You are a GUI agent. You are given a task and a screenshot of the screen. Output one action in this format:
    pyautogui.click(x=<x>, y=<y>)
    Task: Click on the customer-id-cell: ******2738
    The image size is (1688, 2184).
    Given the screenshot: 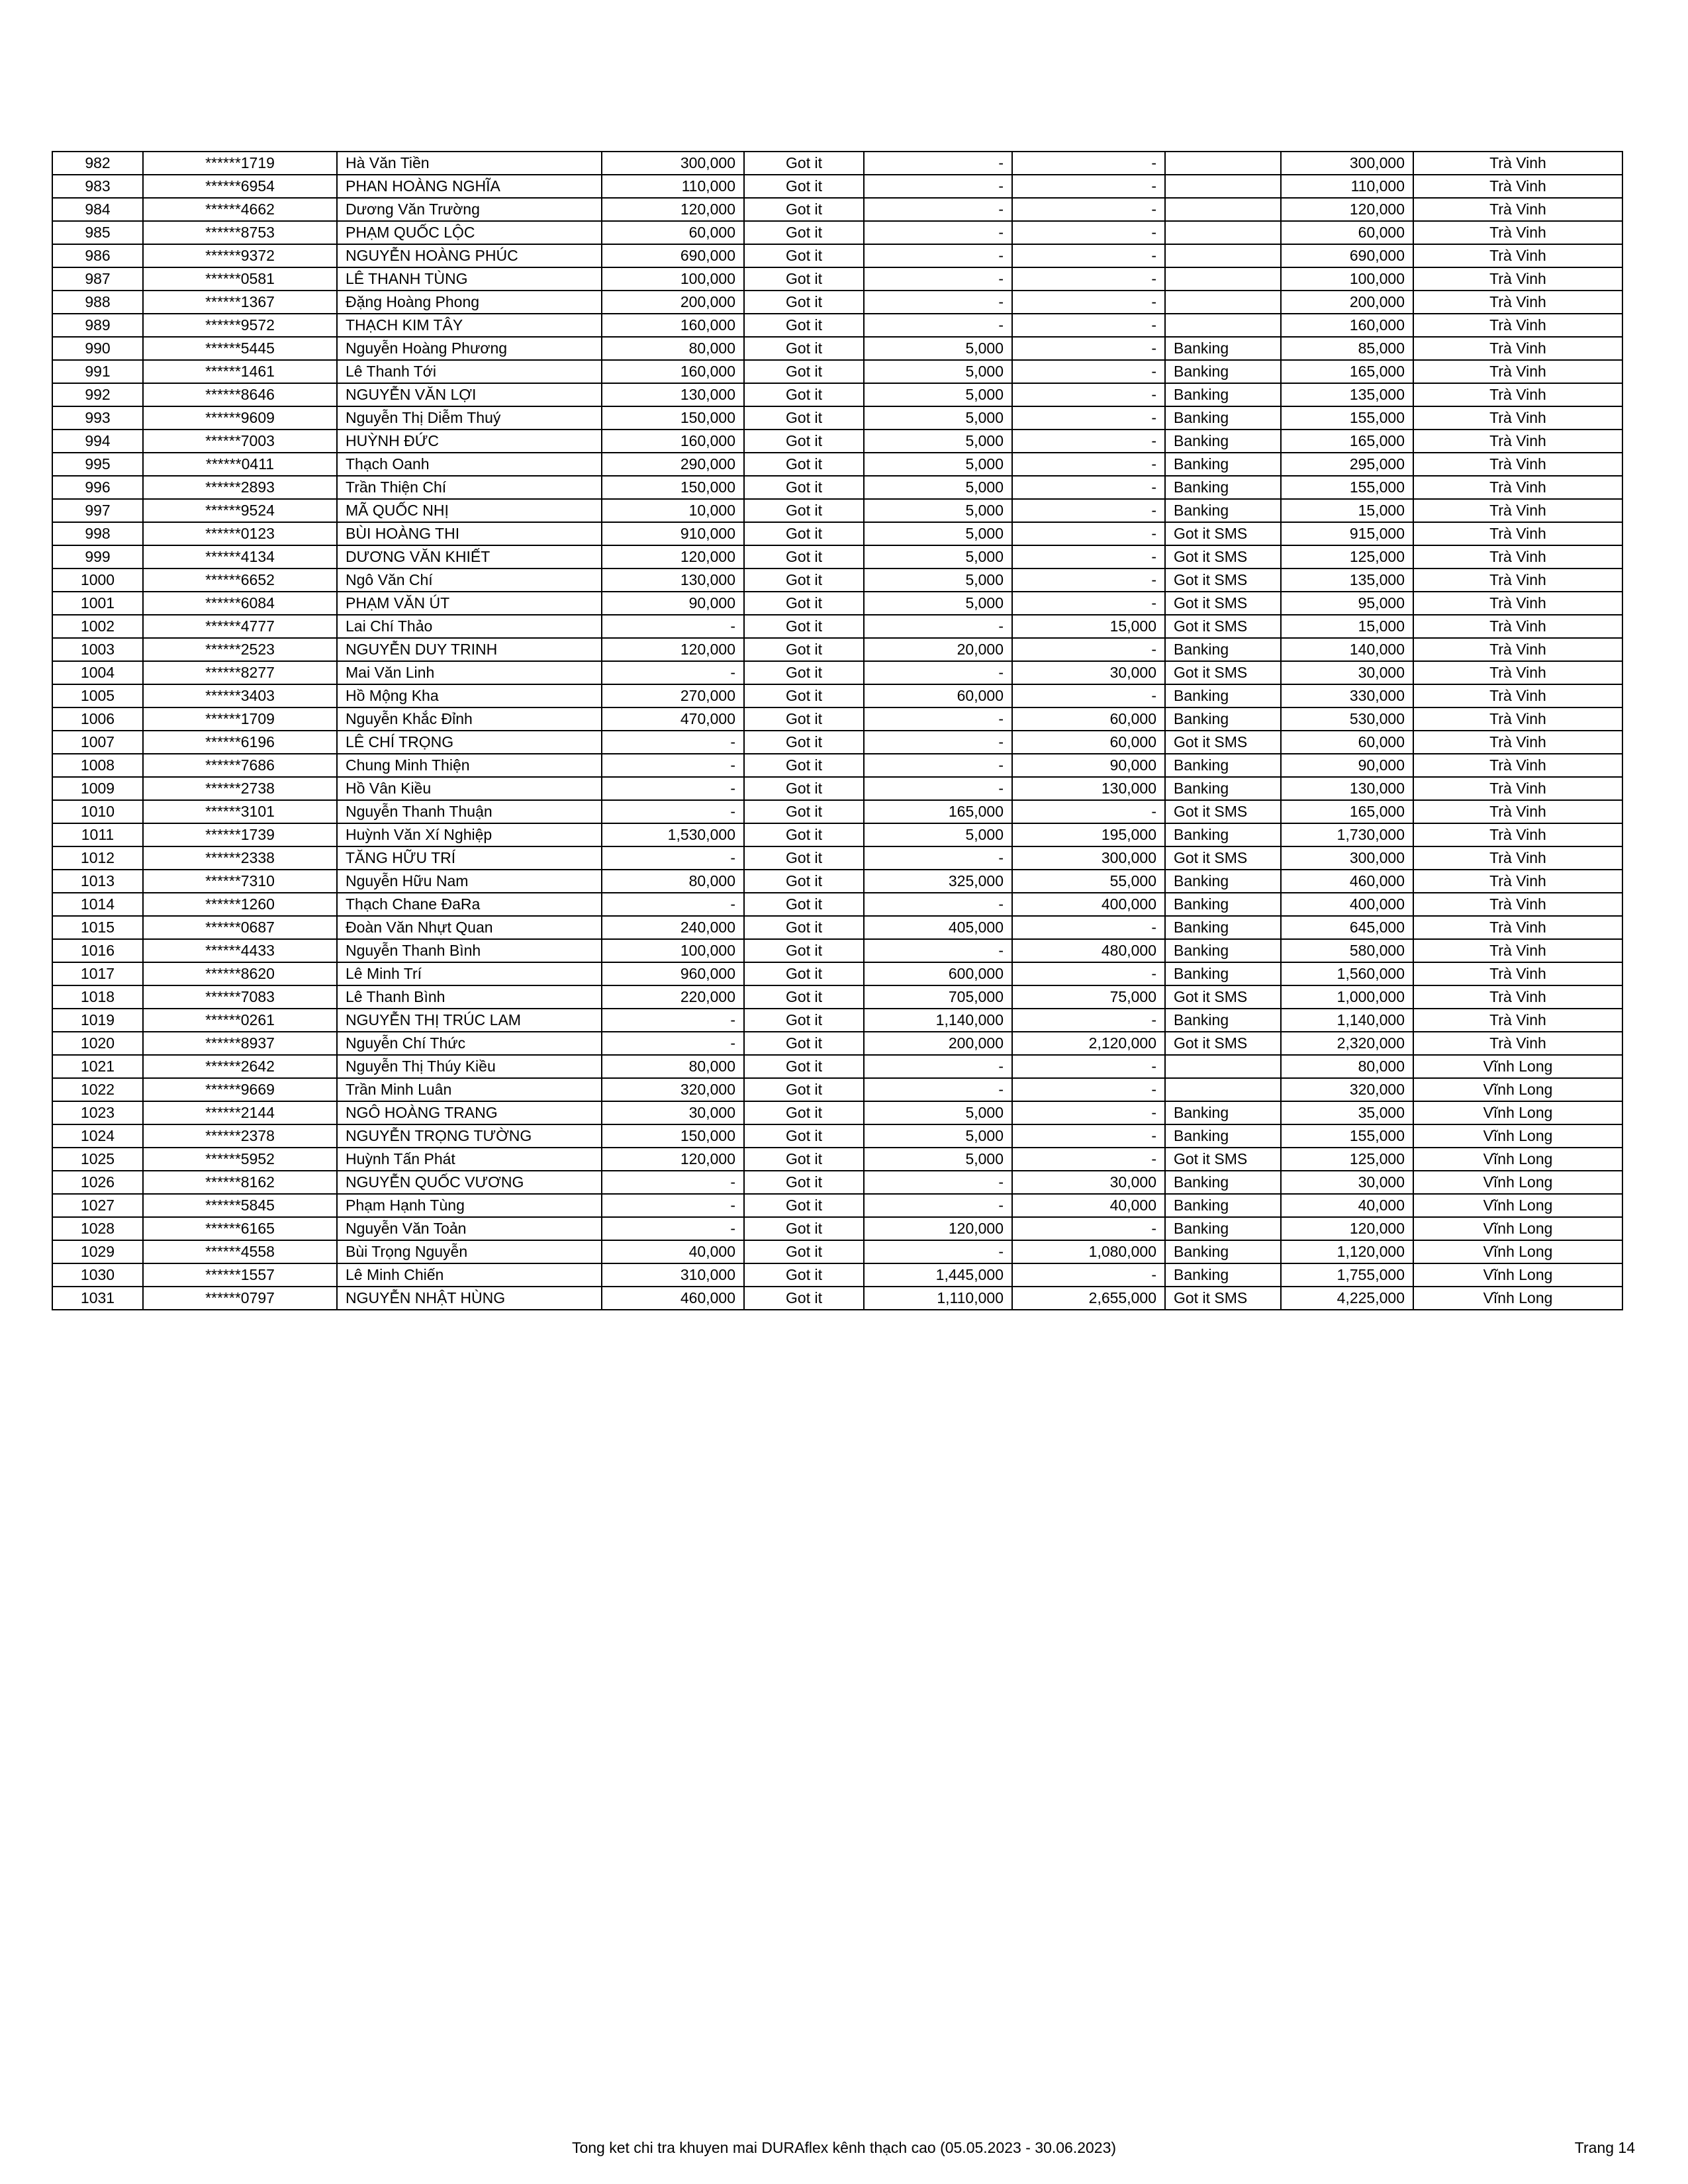 What is the action you would take?
    pyautogui.click(x=240, y=788)
    